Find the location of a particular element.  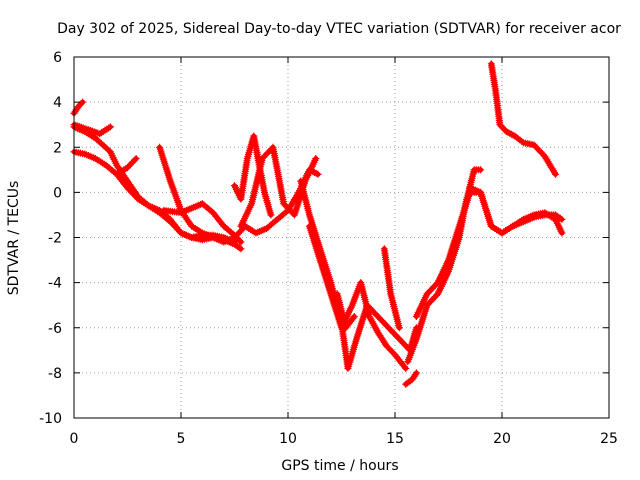

x-tick-label: 0 is located at coordinates (74, 439).